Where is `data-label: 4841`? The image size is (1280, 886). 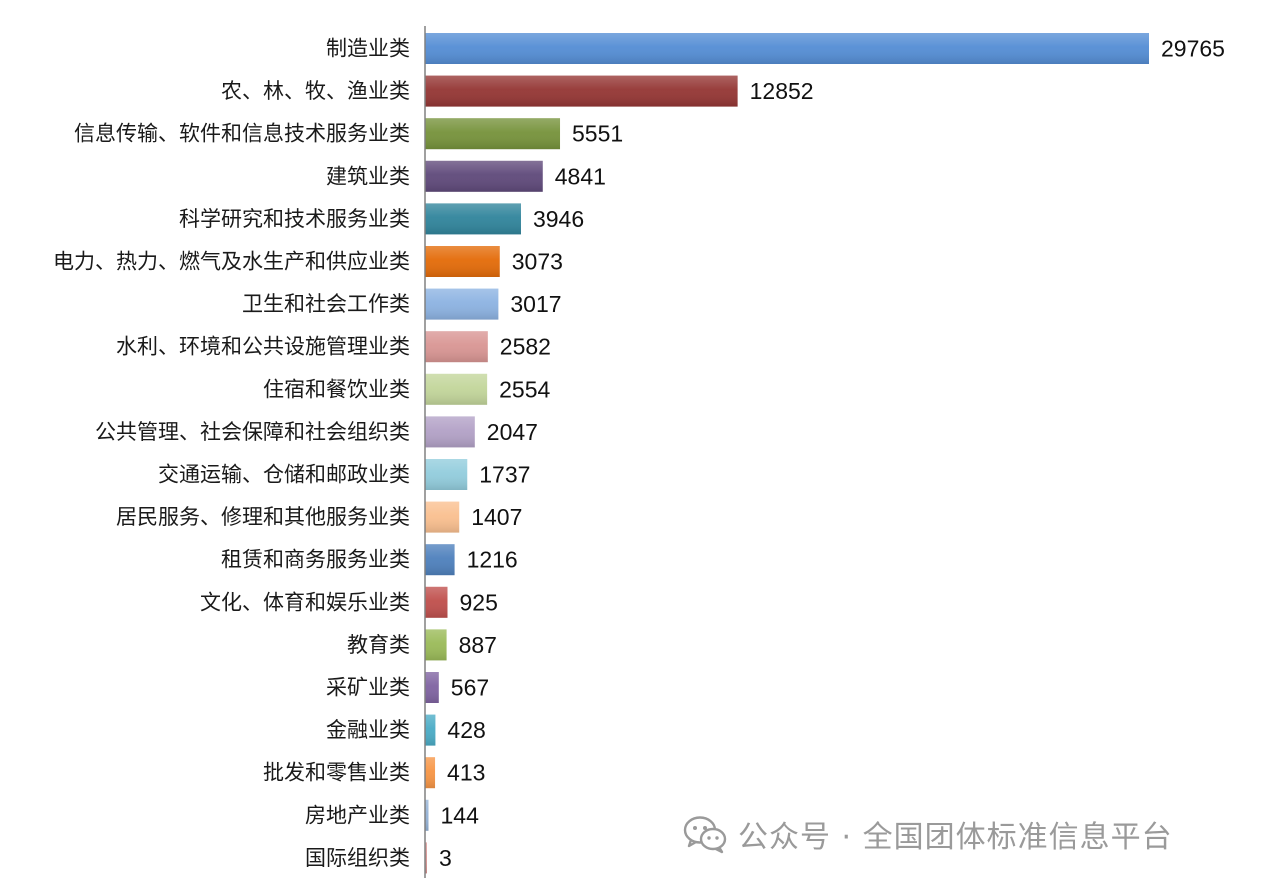 data-label: 4841 is located at coordinates (580, 176).